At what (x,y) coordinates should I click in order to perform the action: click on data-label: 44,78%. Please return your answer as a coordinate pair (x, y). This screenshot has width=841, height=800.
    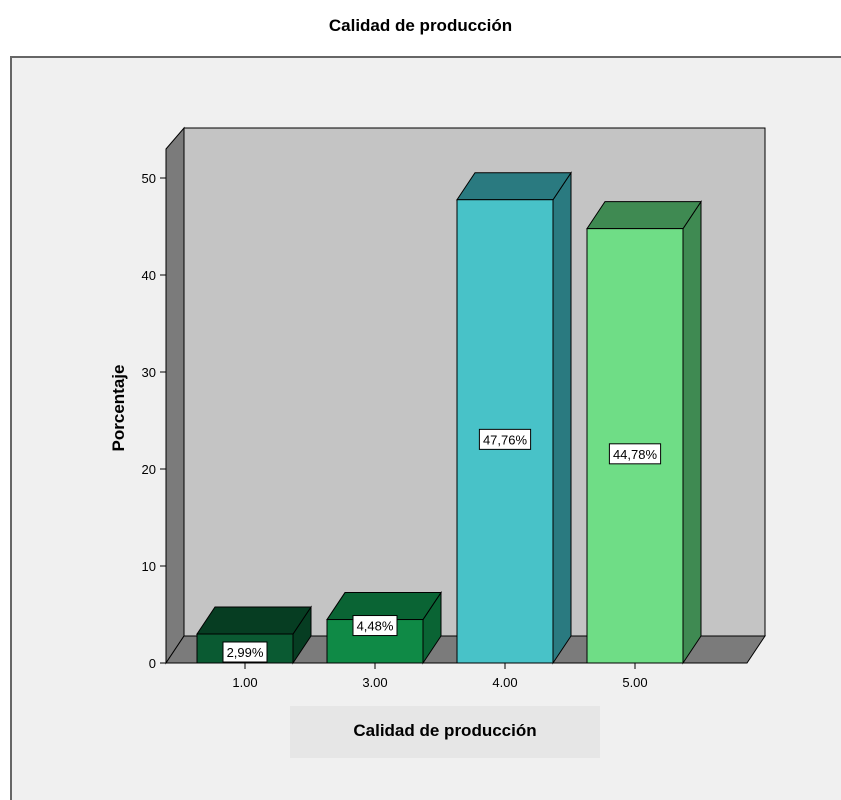
    Looking at the image, I should click on (635, 454).